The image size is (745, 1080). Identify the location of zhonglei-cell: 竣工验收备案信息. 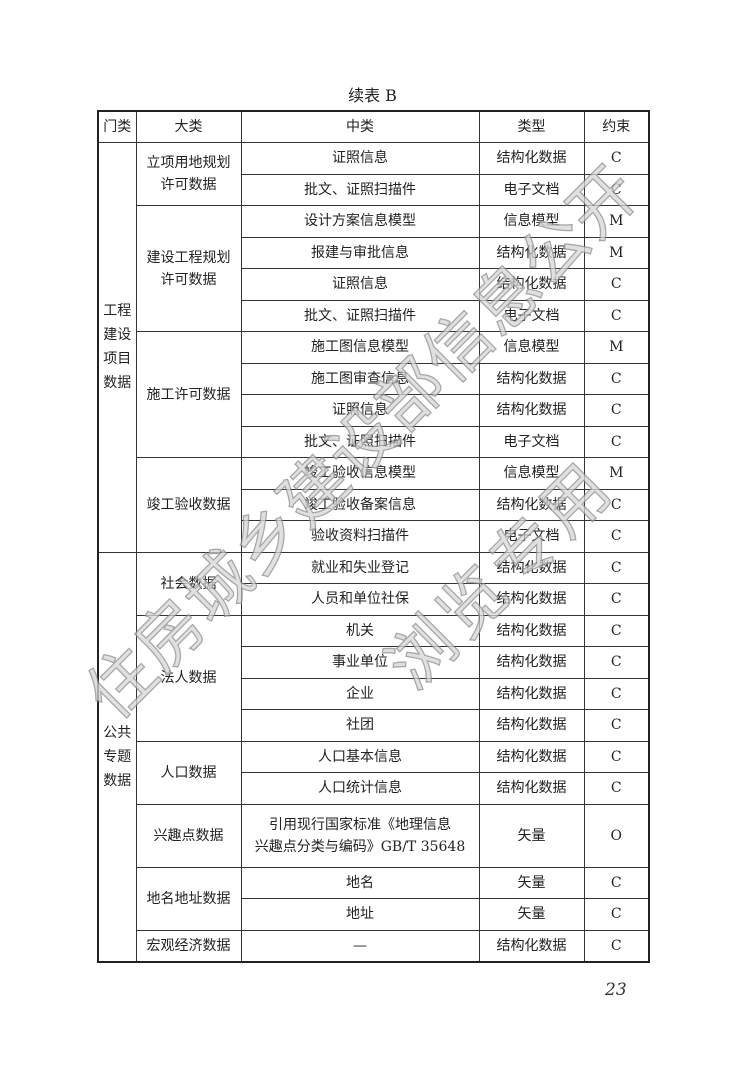
(360, 504).